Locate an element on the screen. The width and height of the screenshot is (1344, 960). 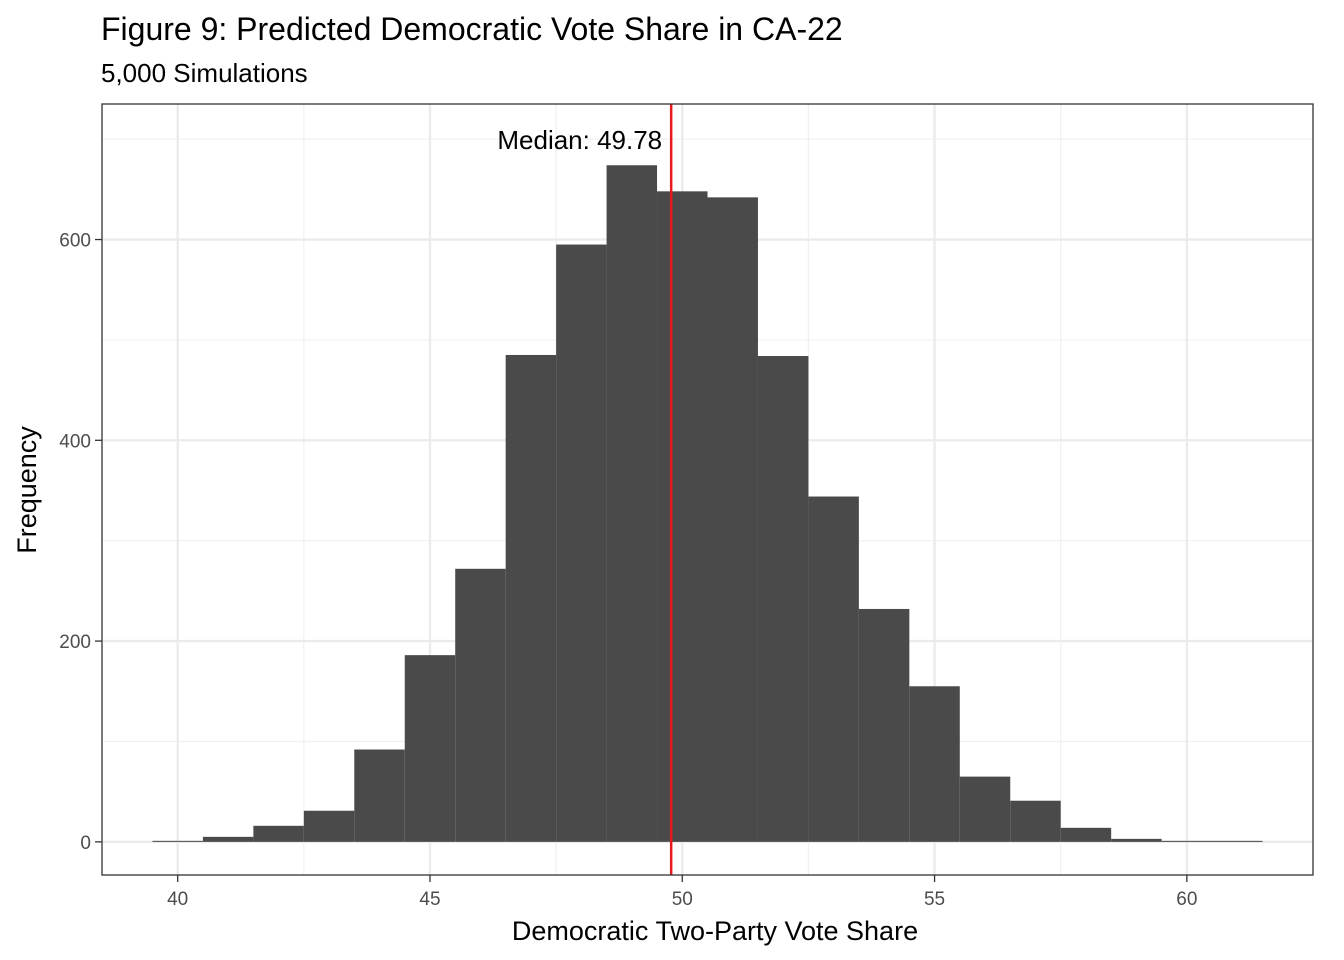
x-axis-title: Democratic Two-Party Vote Share is located at coordinates (715, 931).